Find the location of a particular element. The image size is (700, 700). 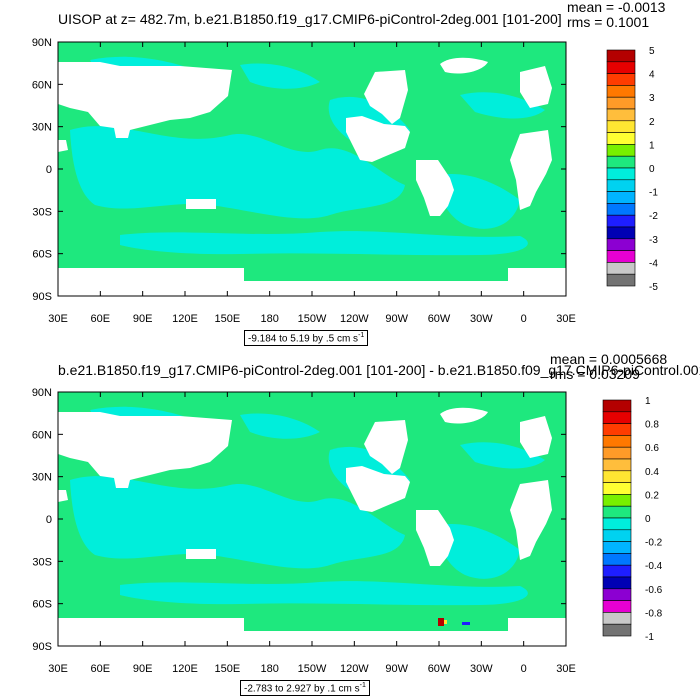

y-tick-label-top: 90N is located at coordinates (42, 43).